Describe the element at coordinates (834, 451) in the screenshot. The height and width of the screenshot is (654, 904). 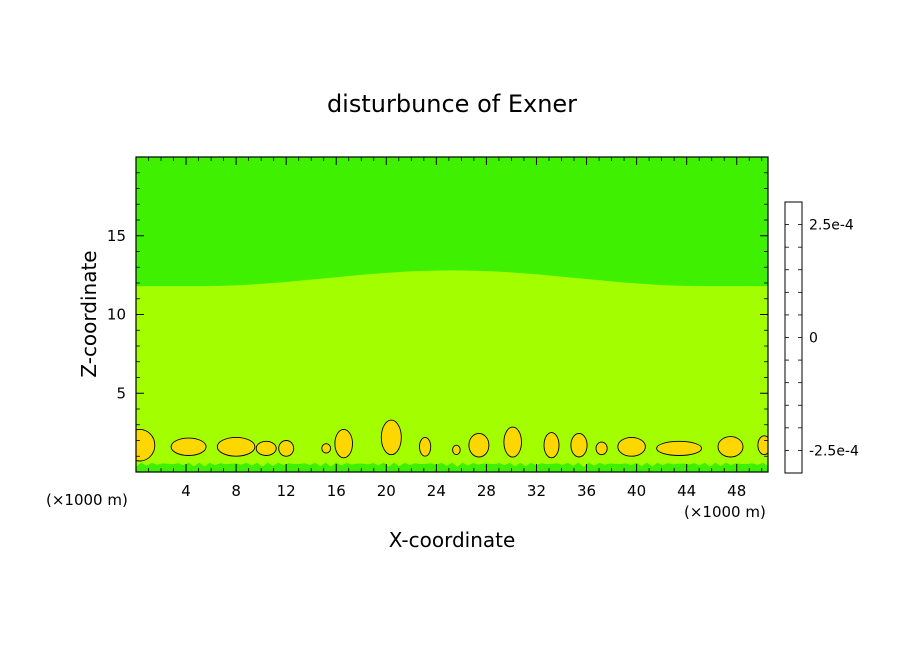
I see `colorbar-tick-label: -2.5e-4` at that location.